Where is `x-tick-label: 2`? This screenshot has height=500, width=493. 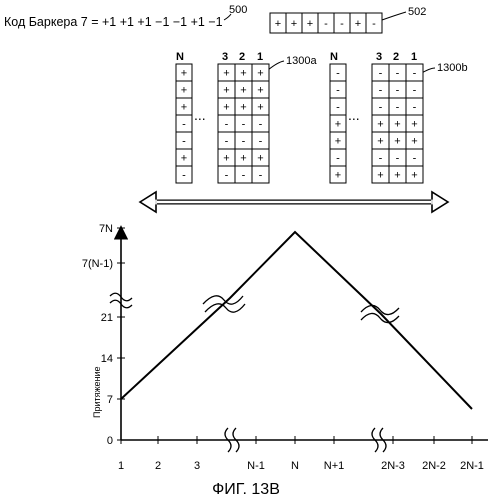
x-tick-label: 2 is located at coordinates (158, 466).